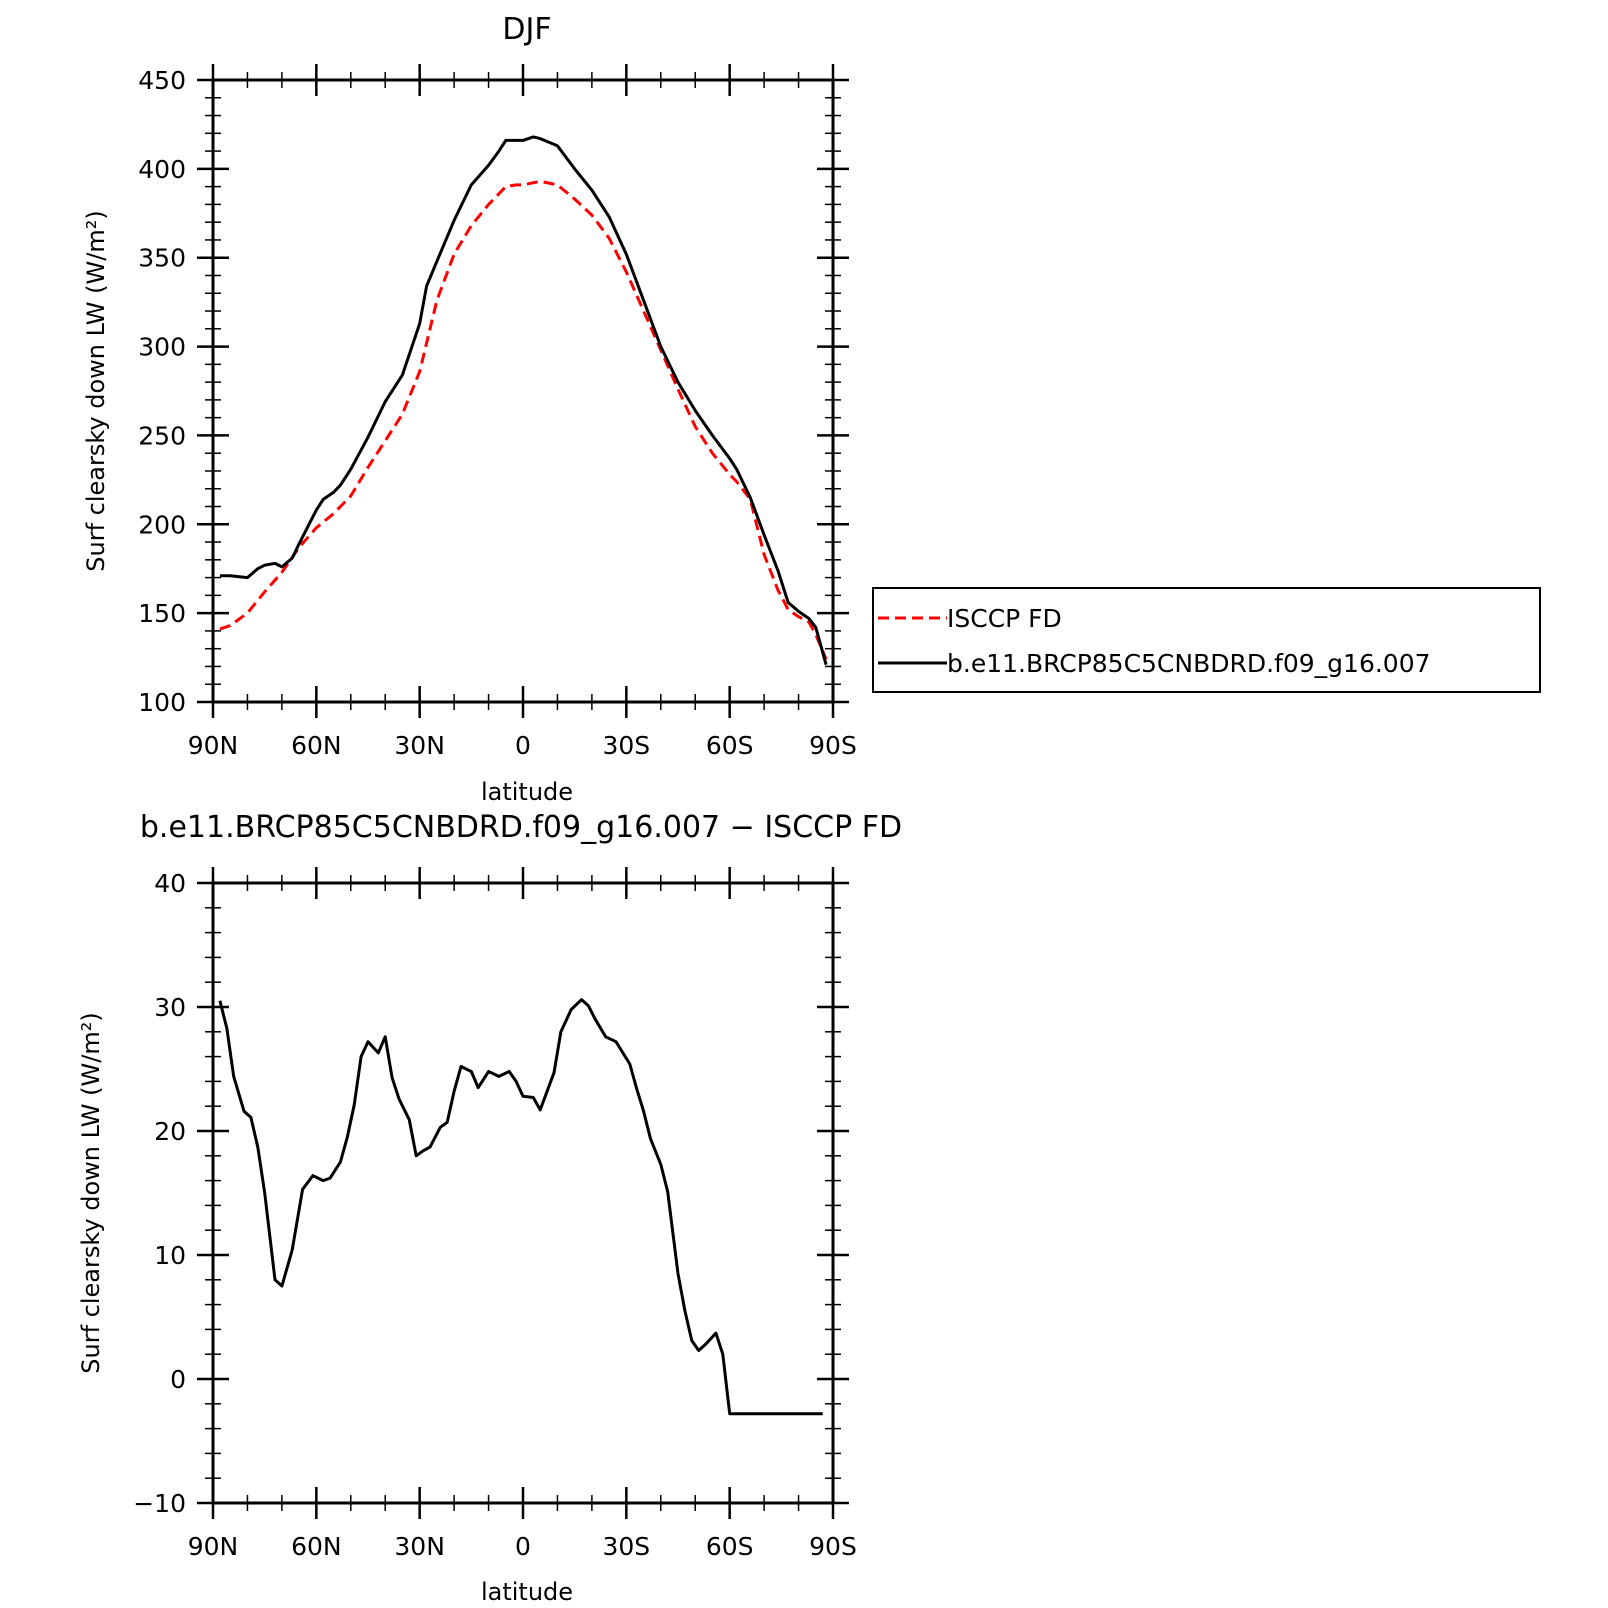 This screenshot has width=1608, height=1608. What do you see at coordinates (170, 1007) in the screenshot?
I see `bottom-y-tick-label: 30` at bounding box center [170, 1007].